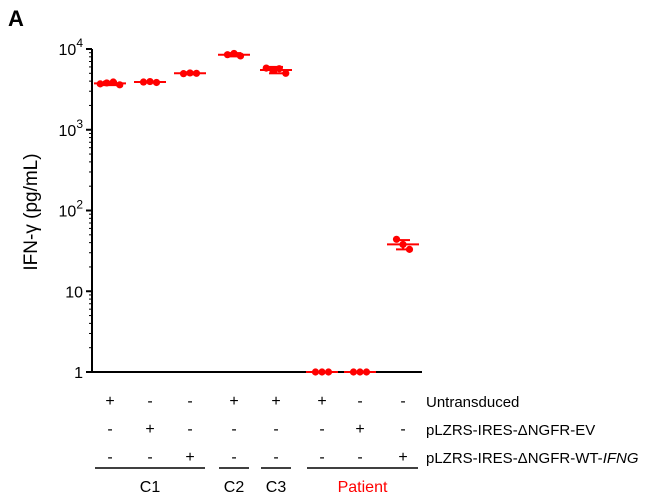  I want to click on y-axis-label: IFN-γ (pg/mL), so click(31, 211).